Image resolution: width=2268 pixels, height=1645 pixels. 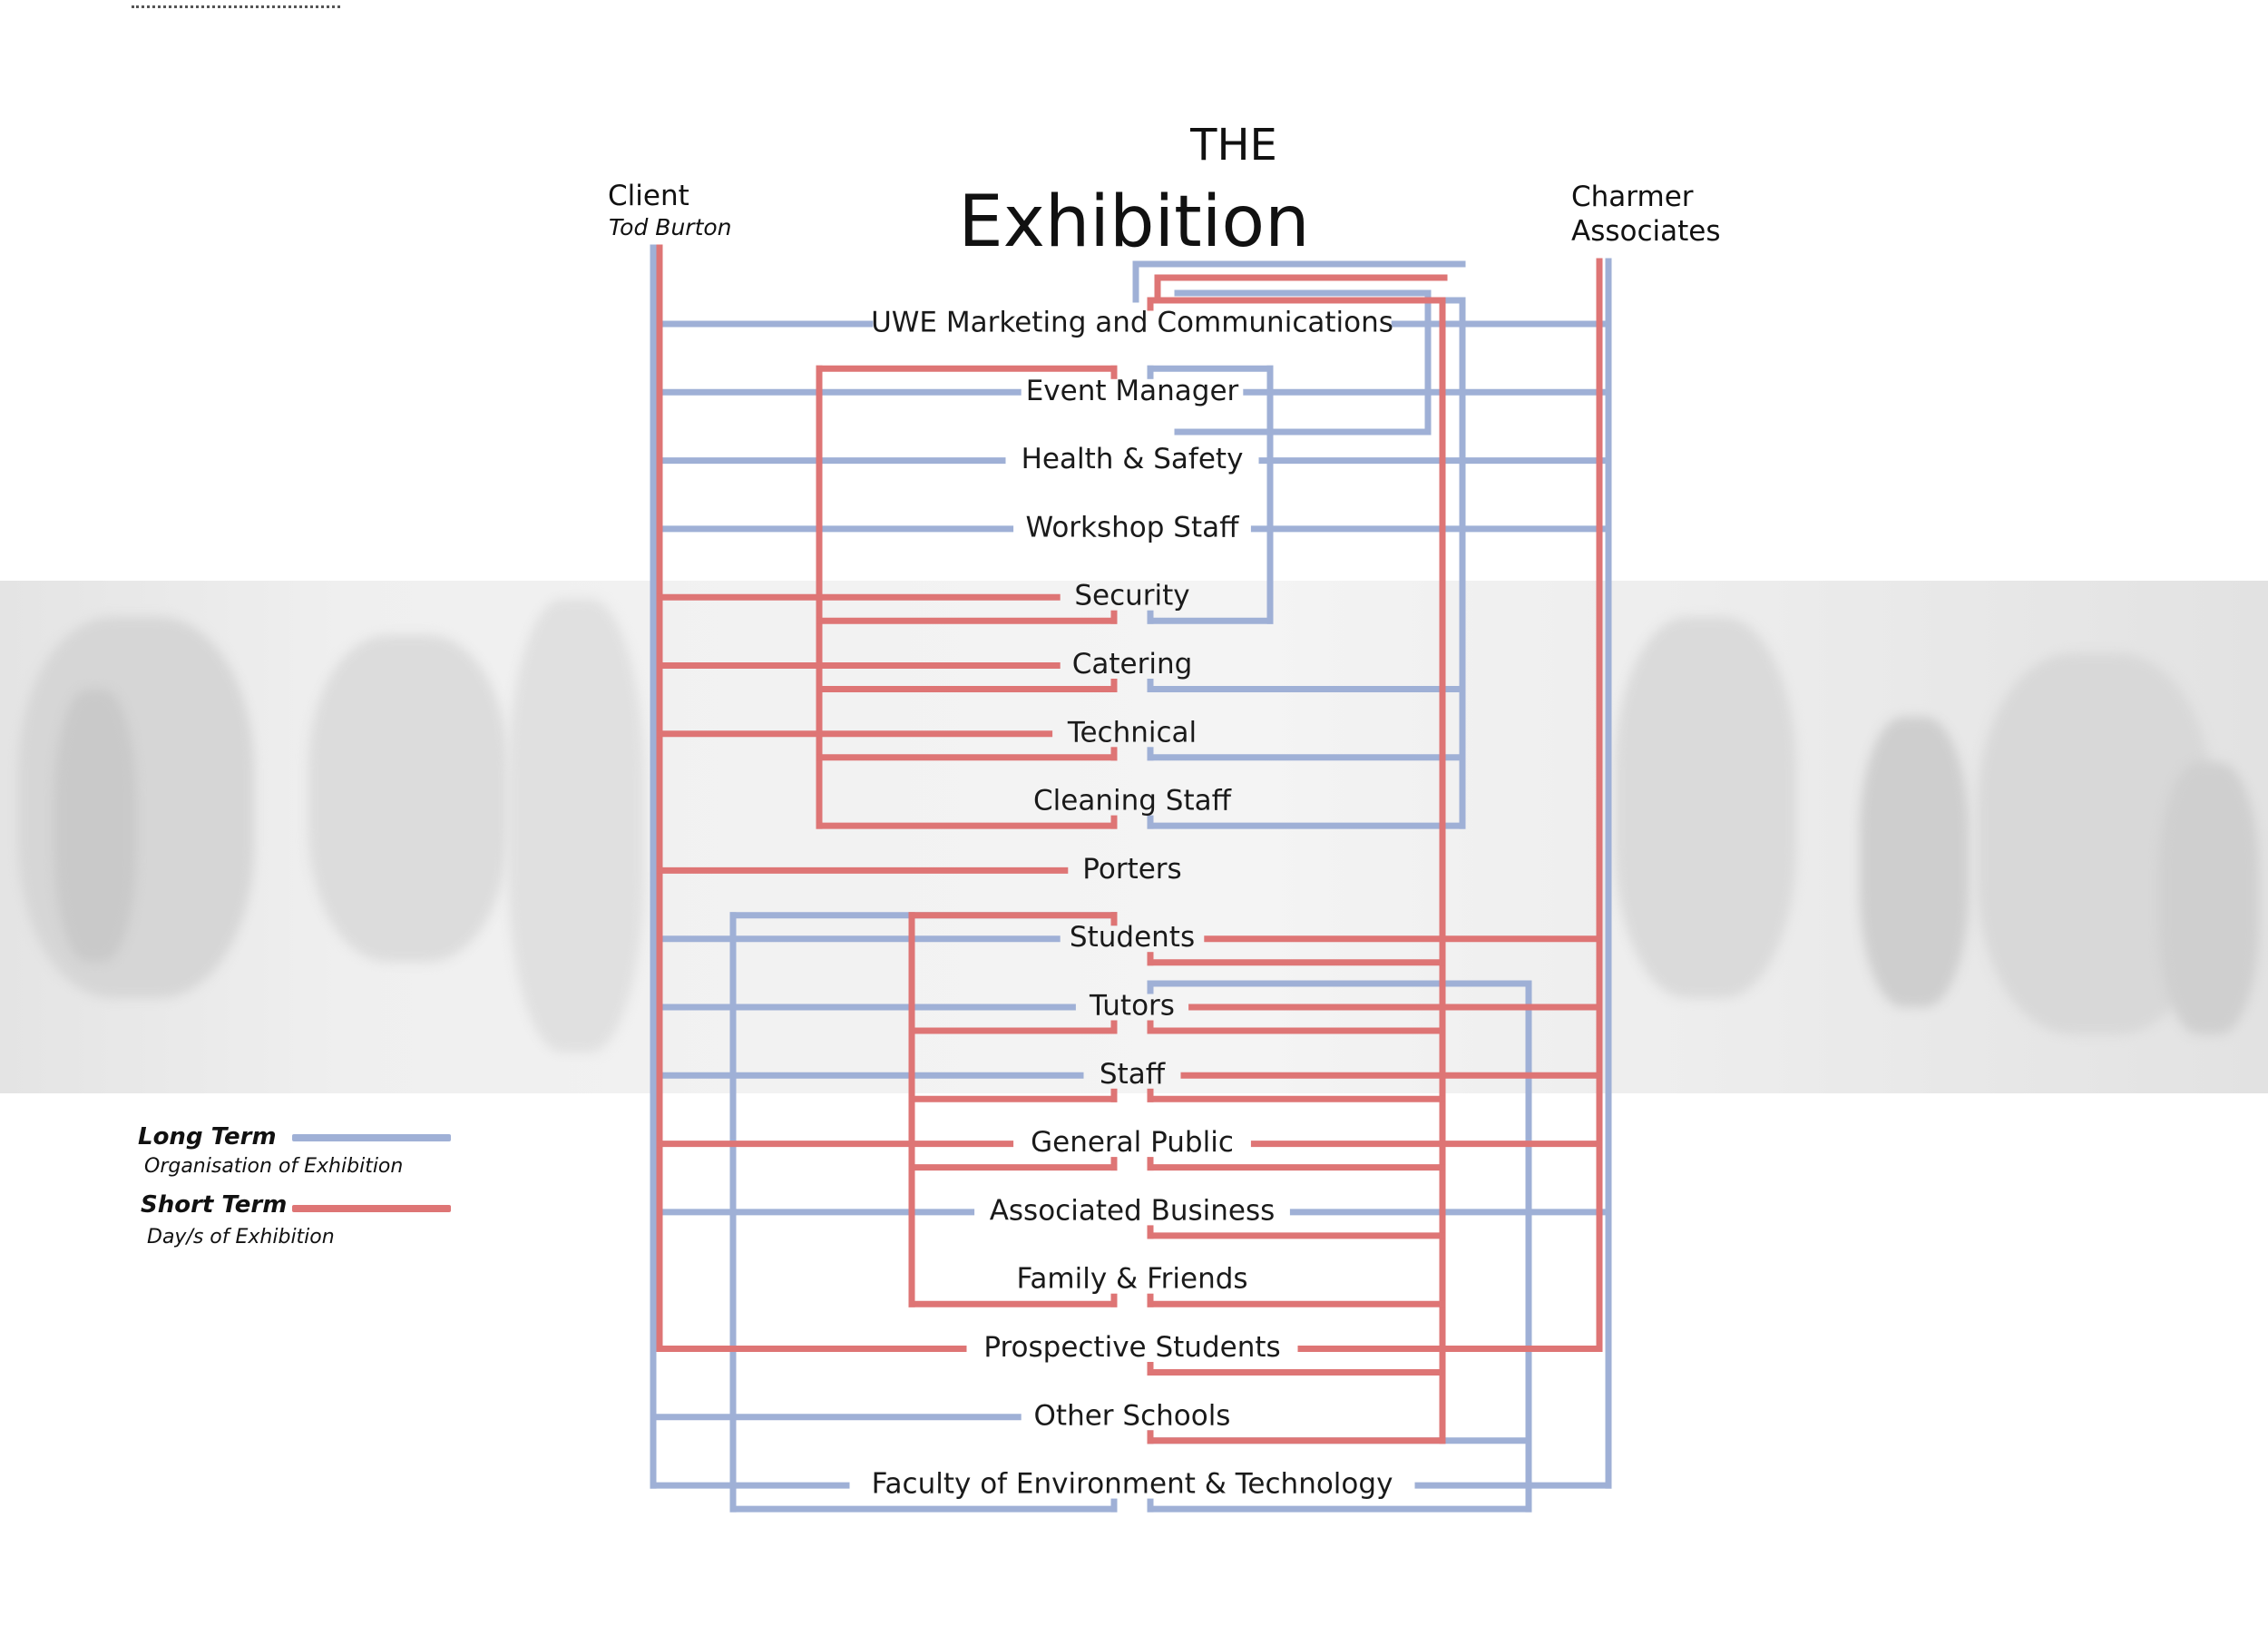 What do you see at coordinates (1131, 1347) in the screenshot?
I see `node-prospective: Prospective Students` at bounding box center [1131, 1347].